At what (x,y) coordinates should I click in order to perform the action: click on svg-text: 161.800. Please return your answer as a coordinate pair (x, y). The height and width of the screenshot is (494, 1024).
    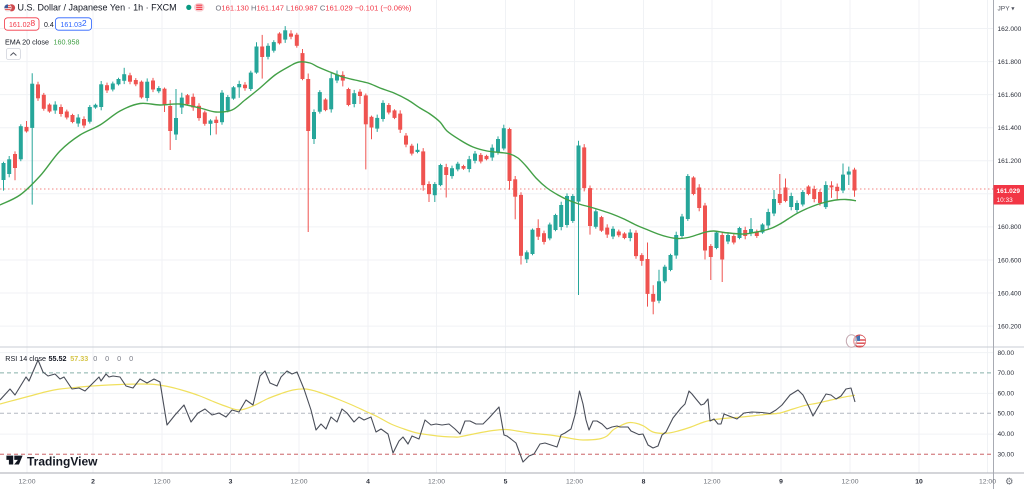
    Looking at the image, I should click on (1010, 62).